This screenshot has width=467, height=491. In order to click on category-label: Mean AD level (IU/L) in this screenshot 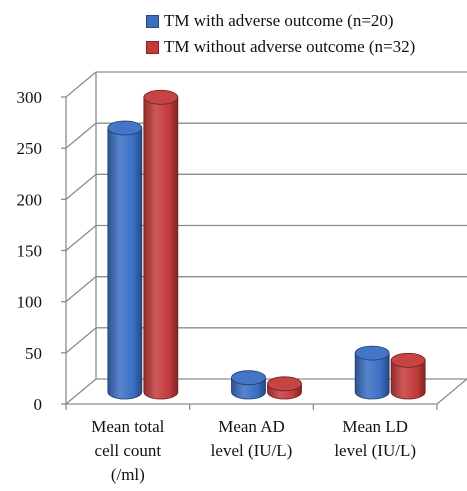, I will do `click(252, 438)`.